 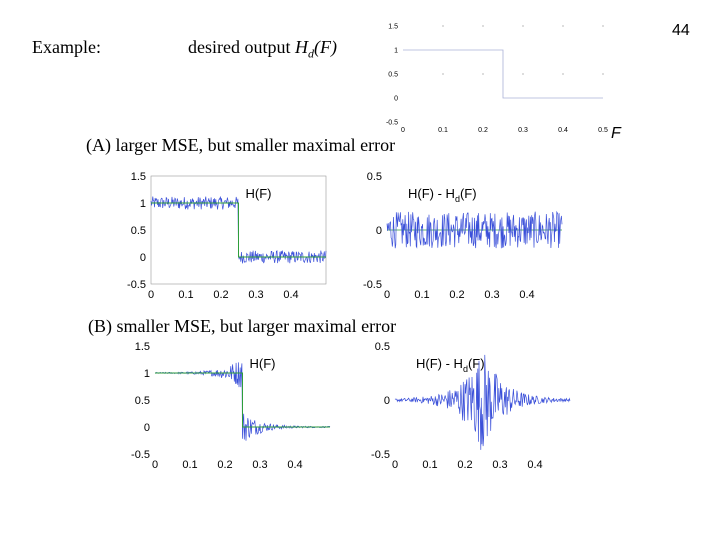 What do you see at coordinates (503, 74) in the screenshot?
I see `desired-series-line` at bounding box center [503, 74].